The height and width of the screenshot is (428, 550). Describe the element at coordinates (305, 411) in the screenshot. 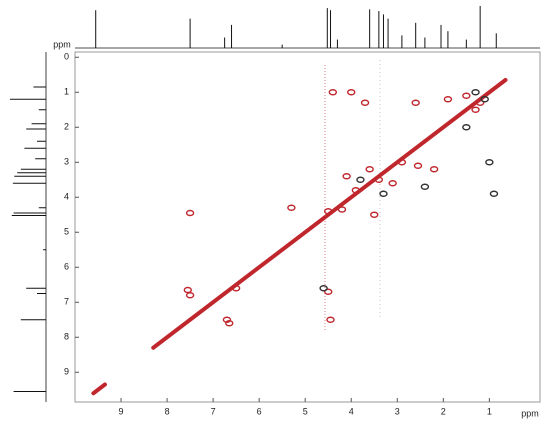

I see `x-tick-label: 5` at that location.